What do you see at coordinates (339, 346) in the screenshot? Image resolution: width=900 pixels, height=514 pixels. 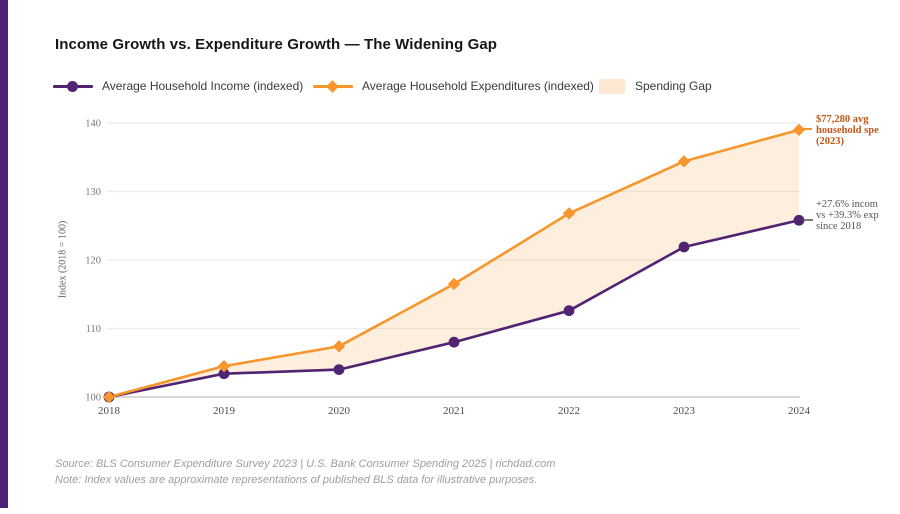 I see `expenditure-marker-2020` at bounding box center [339, 346].